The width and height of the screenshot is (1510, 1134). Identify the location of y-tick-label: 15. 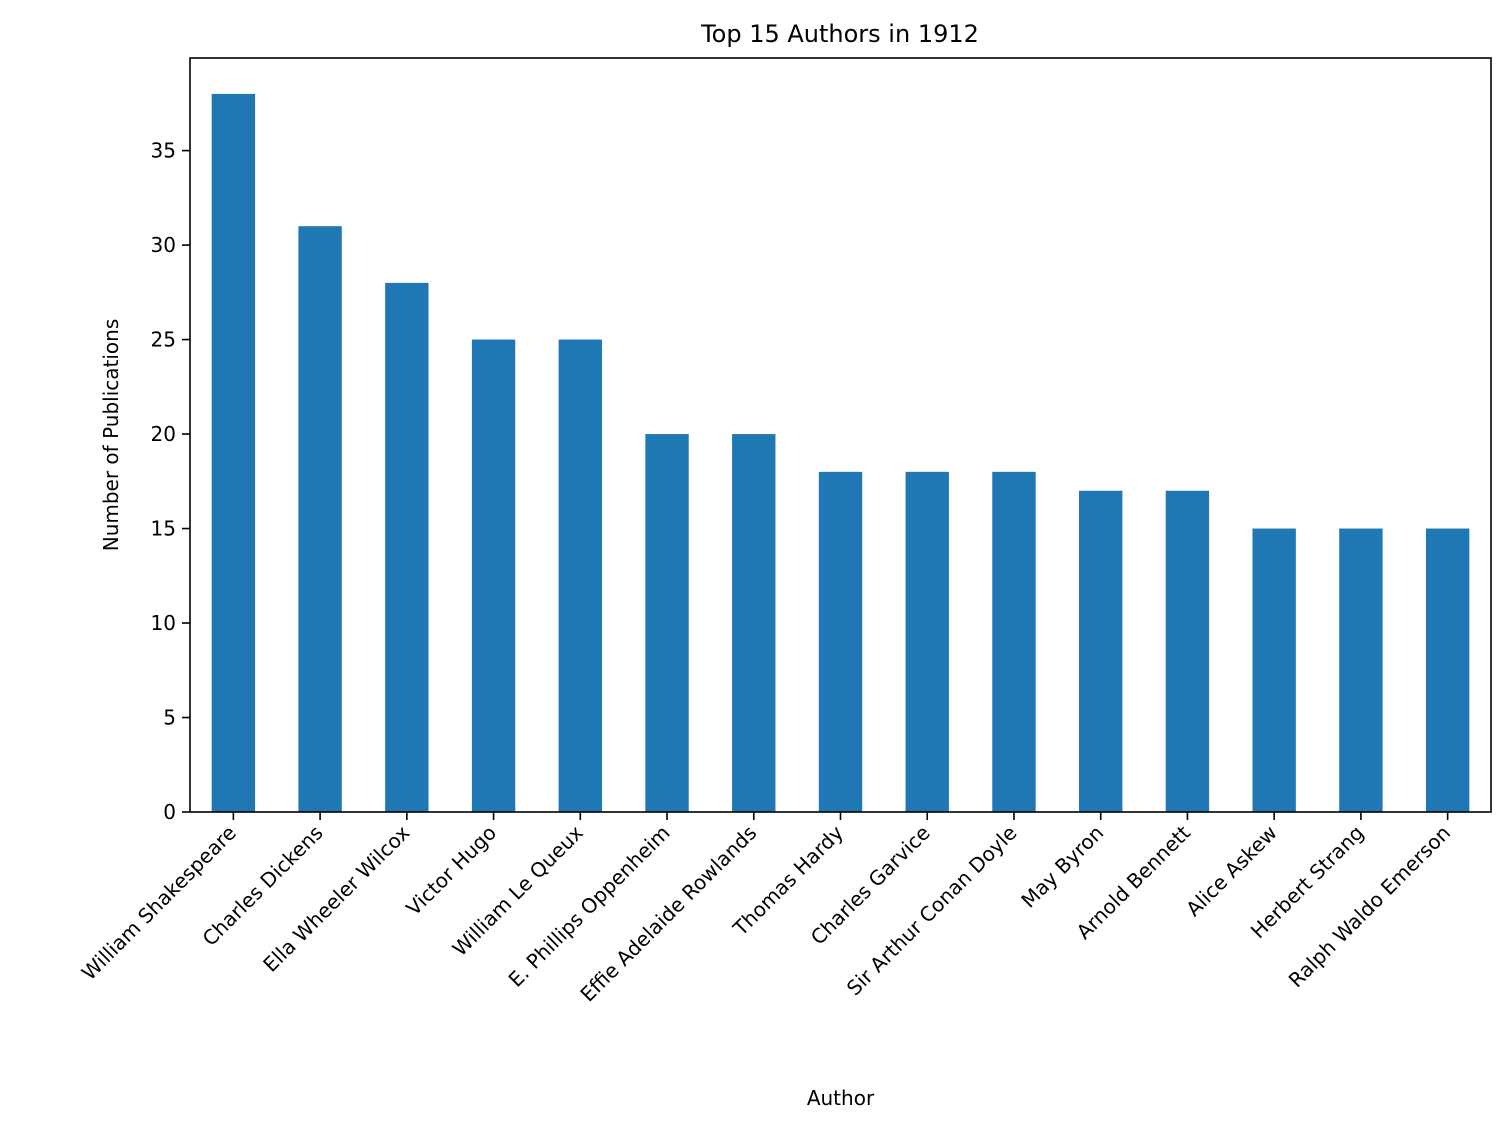
(163, 529).